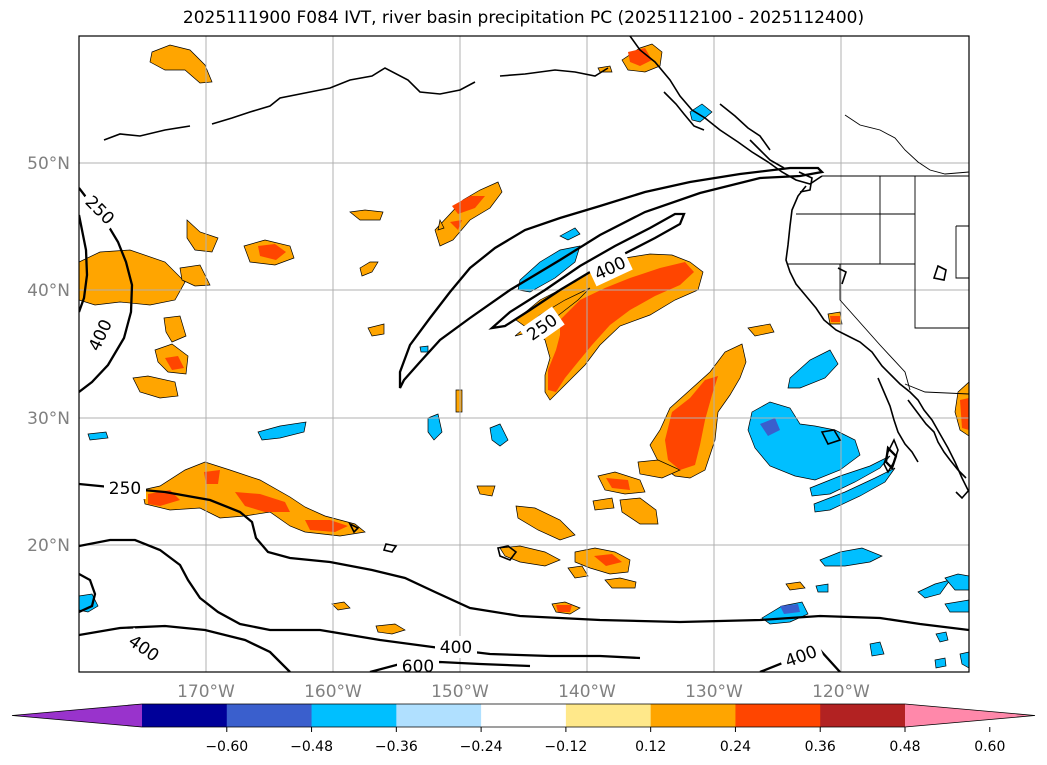  What do you see at coordinates (206, 692) in the screenshot?
I see `lon-label: 170°W` at bounding box center [206, 692].